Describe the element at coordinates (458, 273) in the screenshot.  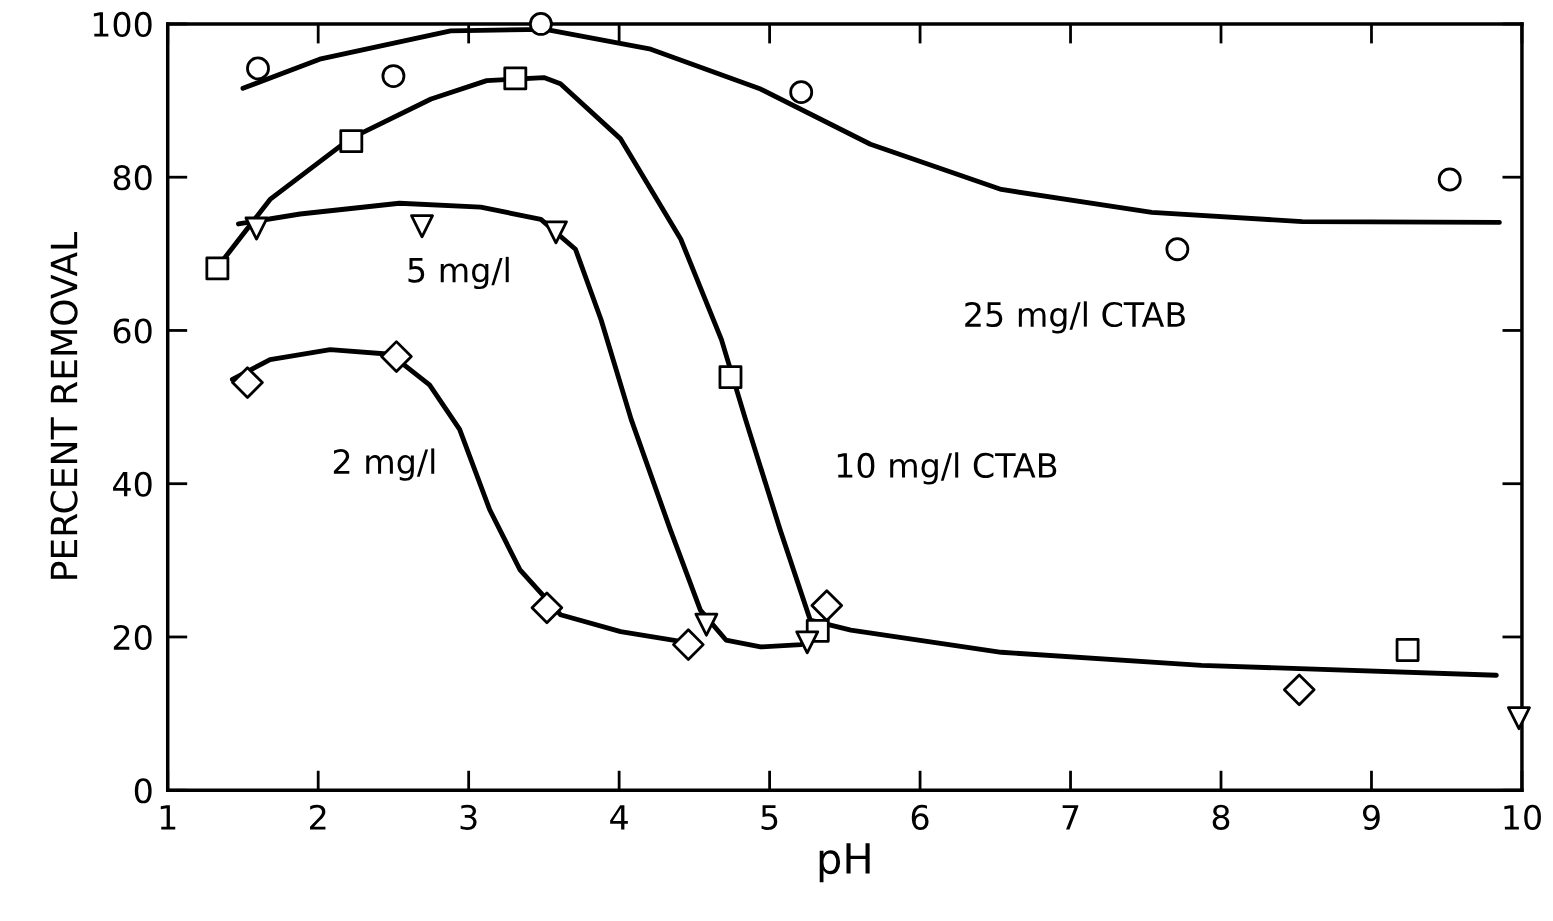
I see `annotation: 5 mg/l` at that location.